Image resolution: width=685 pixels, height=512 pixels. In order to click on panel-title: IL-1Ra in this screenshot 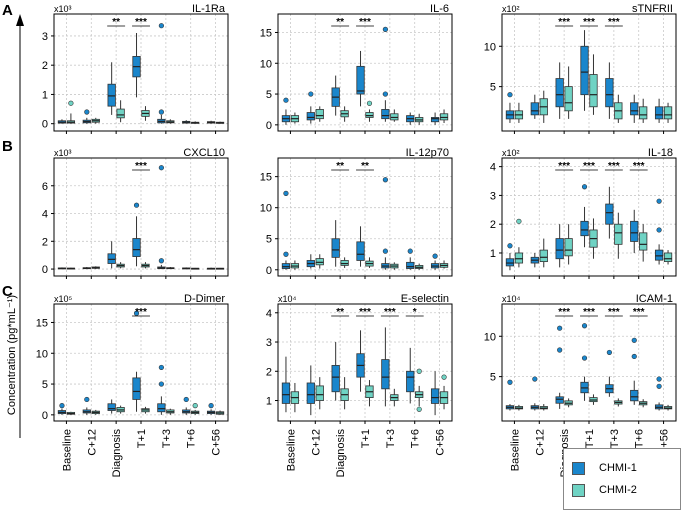, I will do `click(209, 9)`.